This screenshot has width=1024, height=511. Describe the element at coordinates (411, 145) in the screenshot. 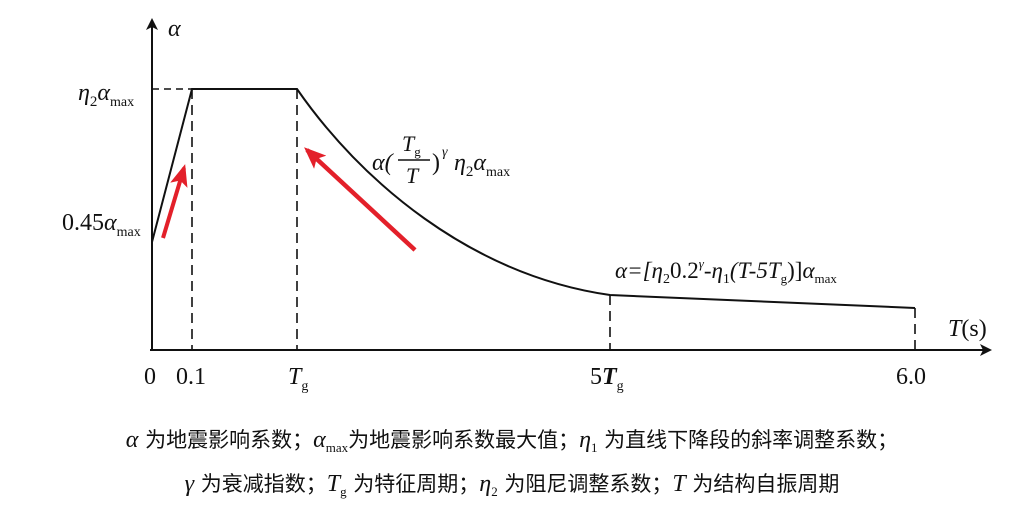

I see `svg-text: Tg` at that location.